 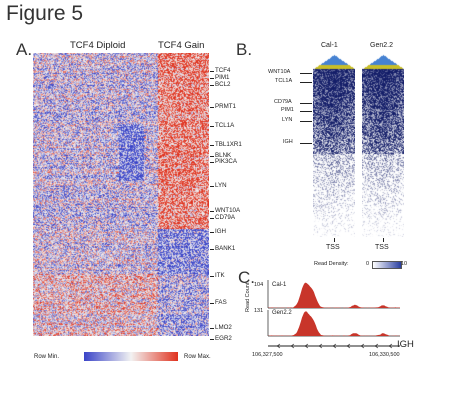 What do you see at coordinates (197, 357) in the screenshot?
I see `legend-max-label: Row Max.` at bounding box center [197, 357].